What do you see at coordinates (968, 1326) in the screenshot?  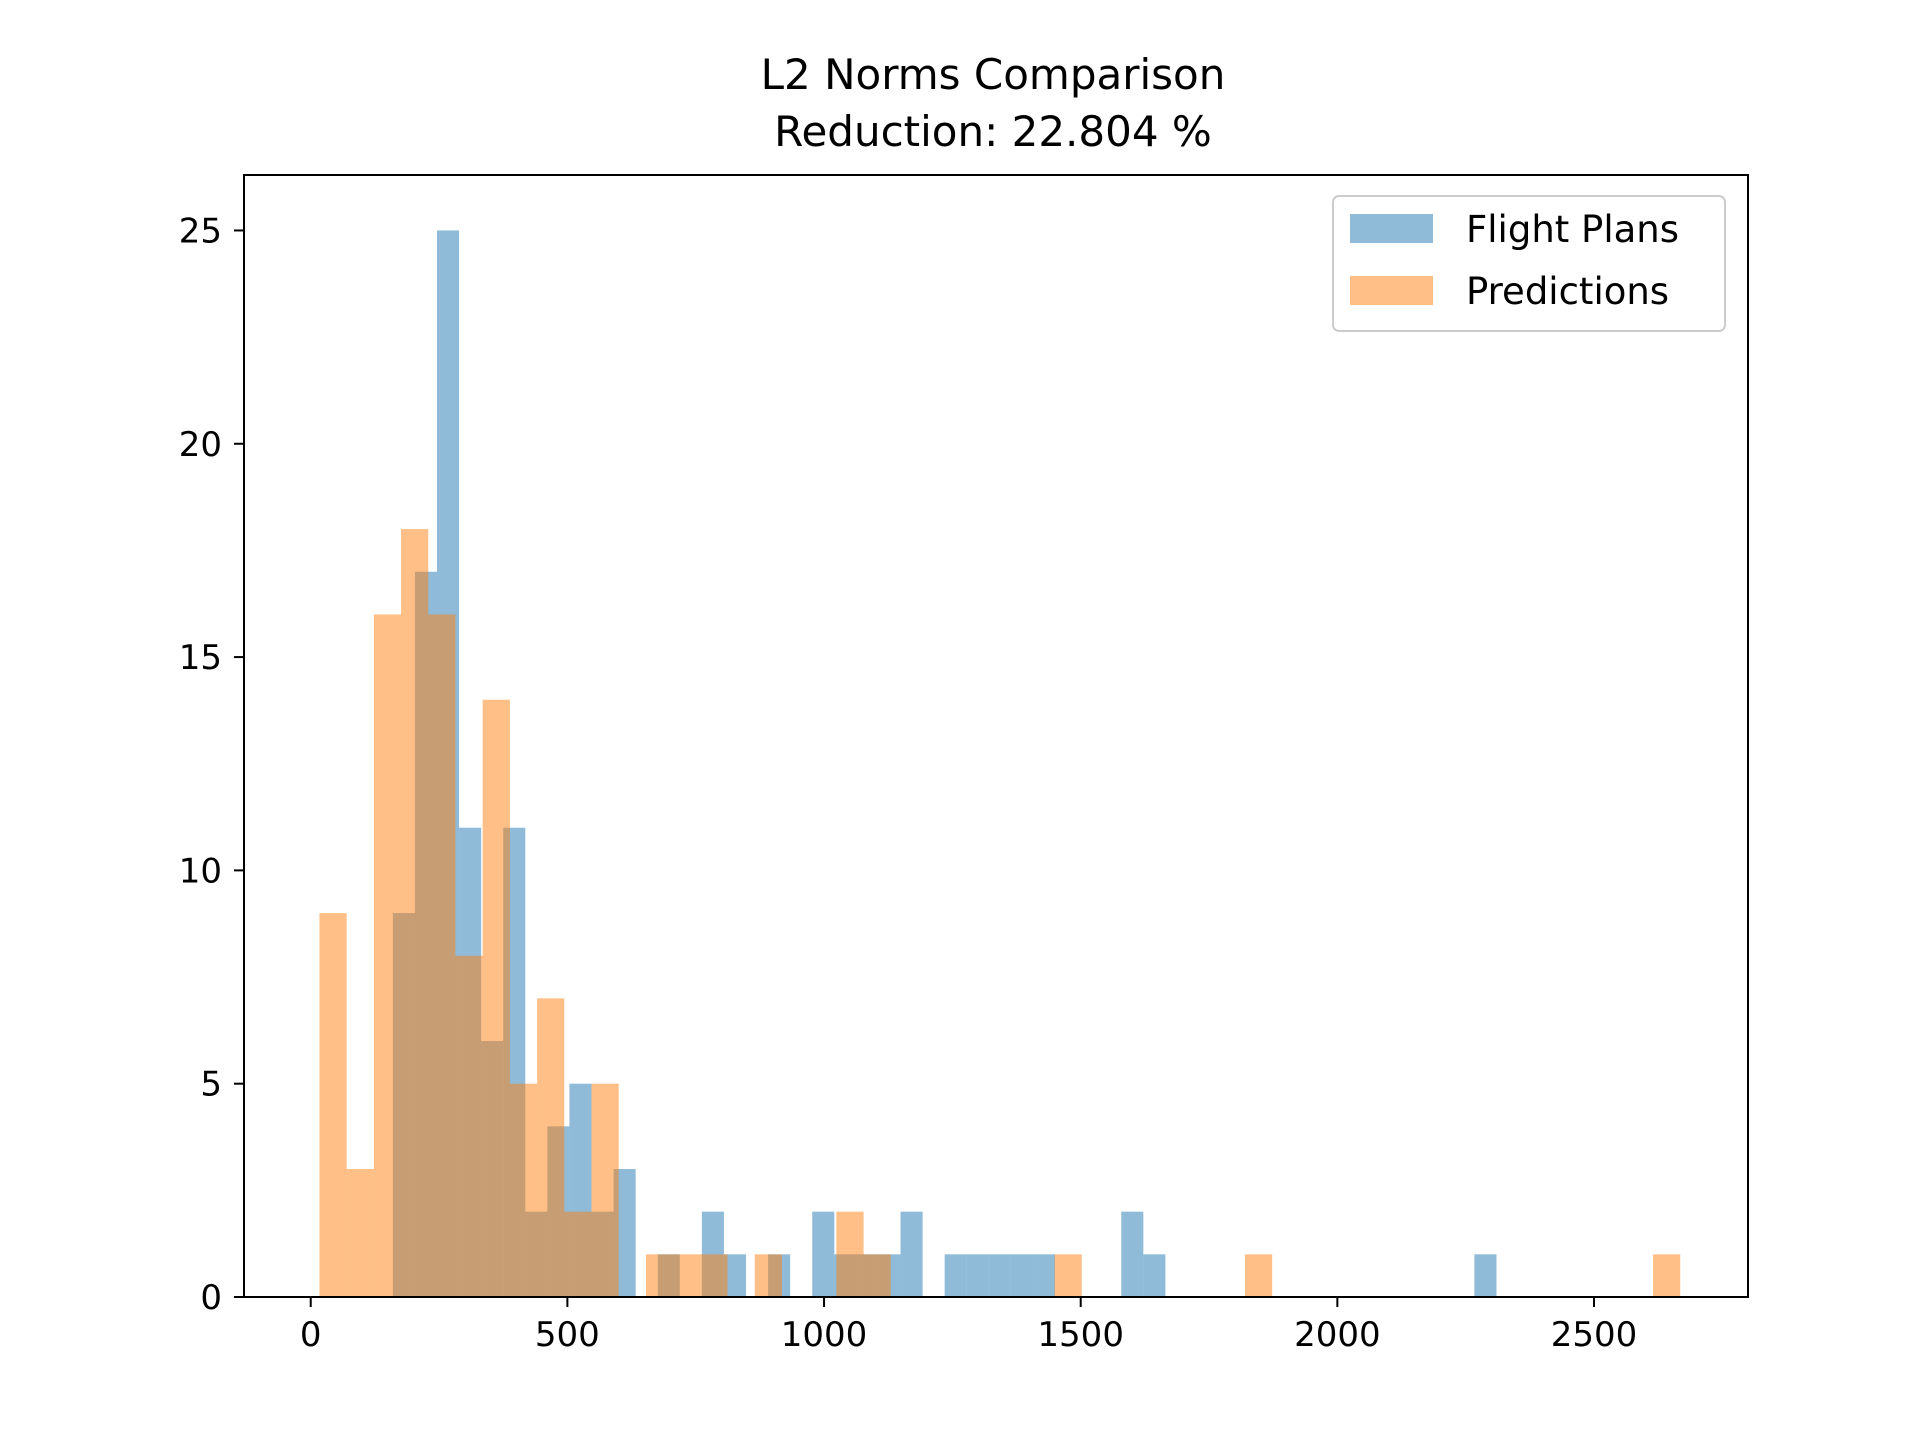 I see `x-axis: 0 500 1000 1500 2000 2500` at bounding box center [968, 1326].